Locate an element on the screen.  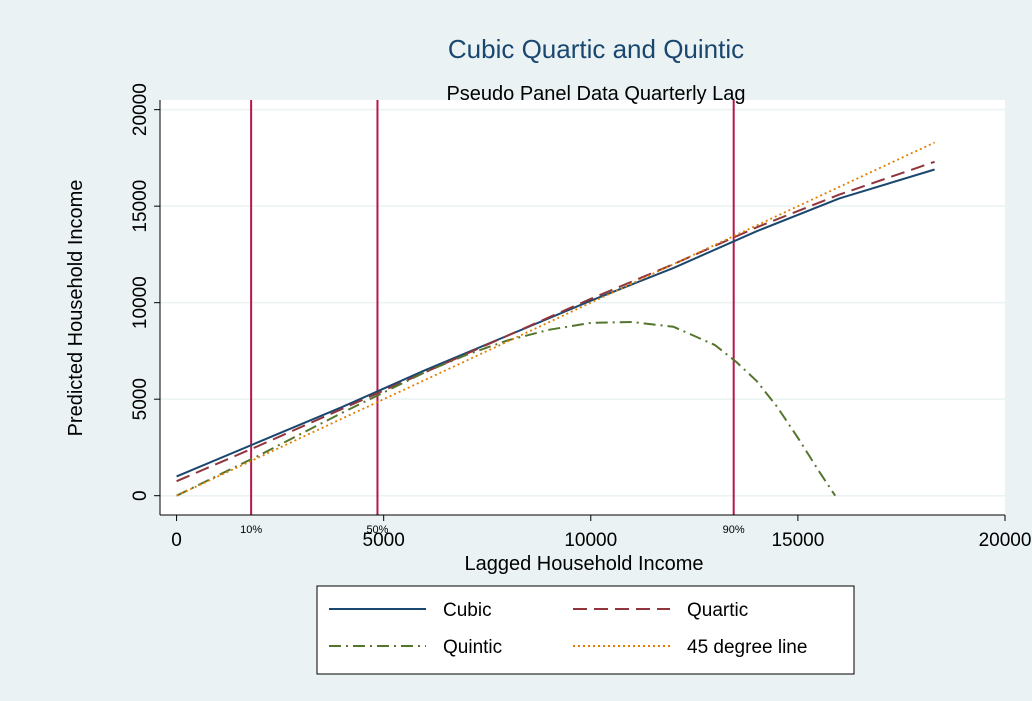
legend-label-3: 45 degree line is located at coordinates (747, 647).